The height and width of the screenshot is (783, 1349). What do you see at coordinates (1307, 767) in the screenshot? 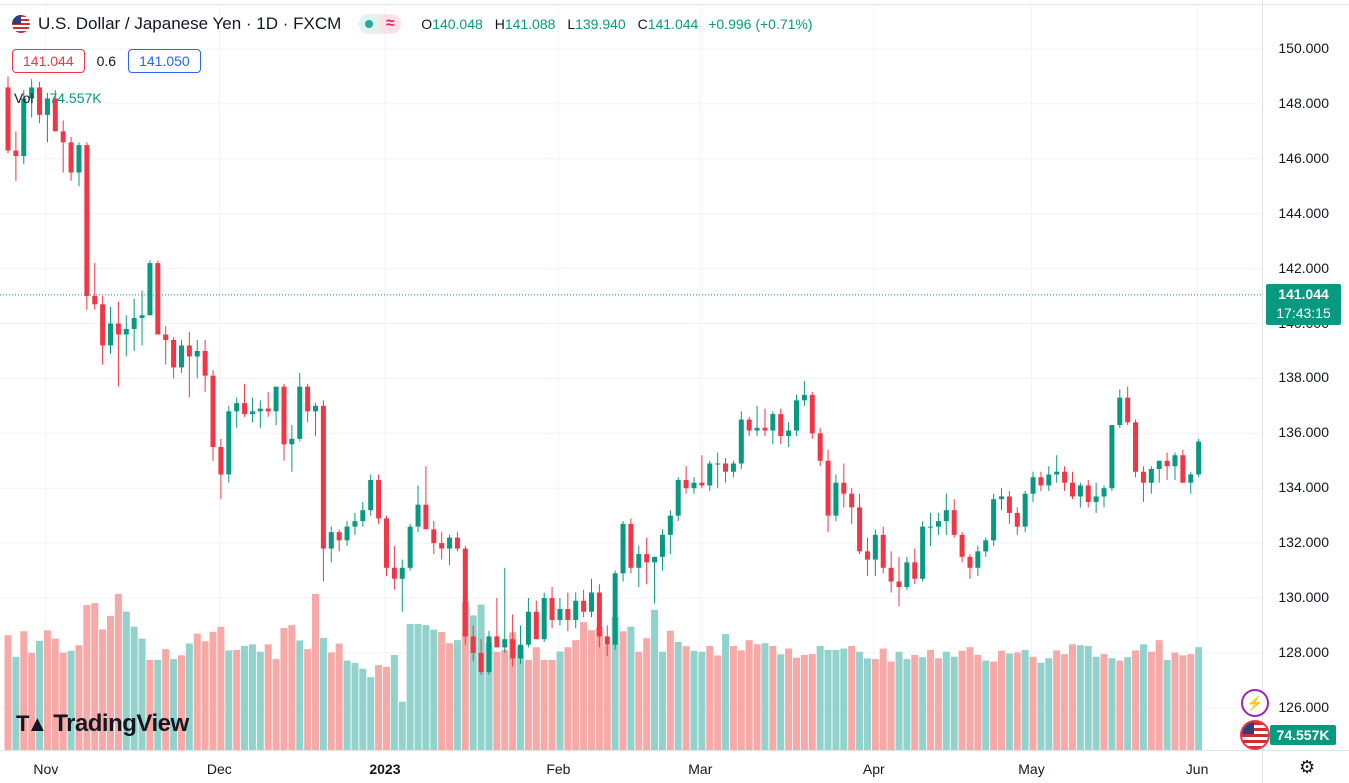
I see `settings-gear-icon: ⚙` at bounding box center [1307, 767].